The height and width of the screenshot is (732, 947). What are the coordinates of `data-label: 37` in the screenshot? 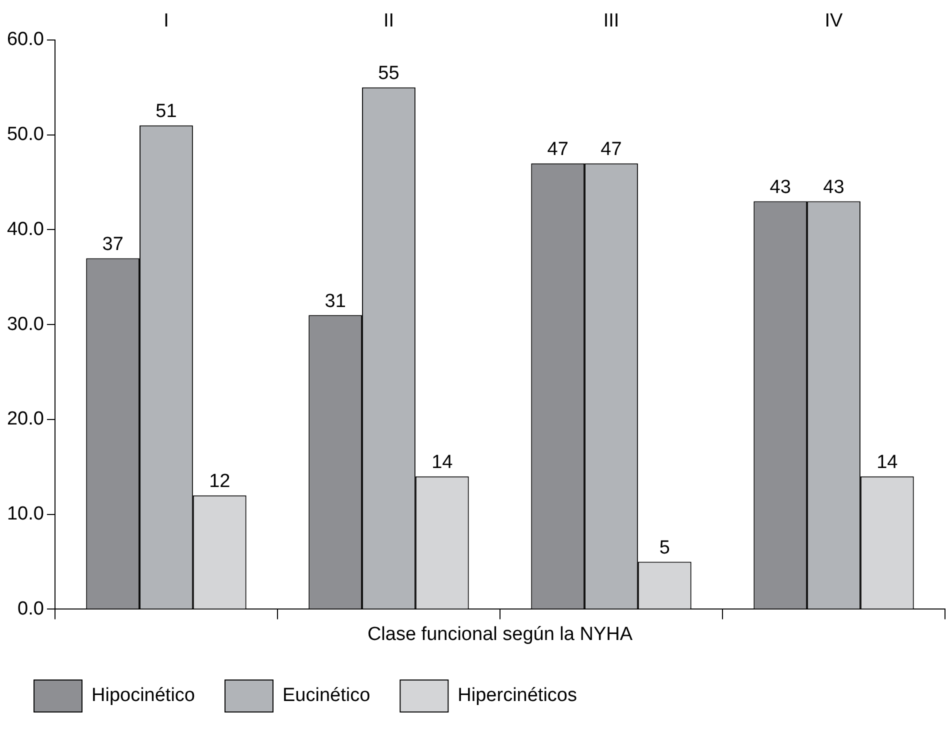 It's located at (113, 244).